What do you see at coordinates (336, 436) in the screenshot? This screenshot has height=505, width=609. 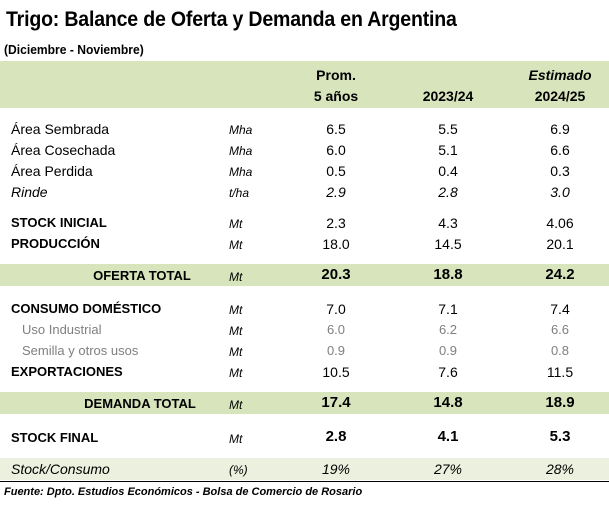 I see `value-prom: 2.8` at bounding box center [336, 436].